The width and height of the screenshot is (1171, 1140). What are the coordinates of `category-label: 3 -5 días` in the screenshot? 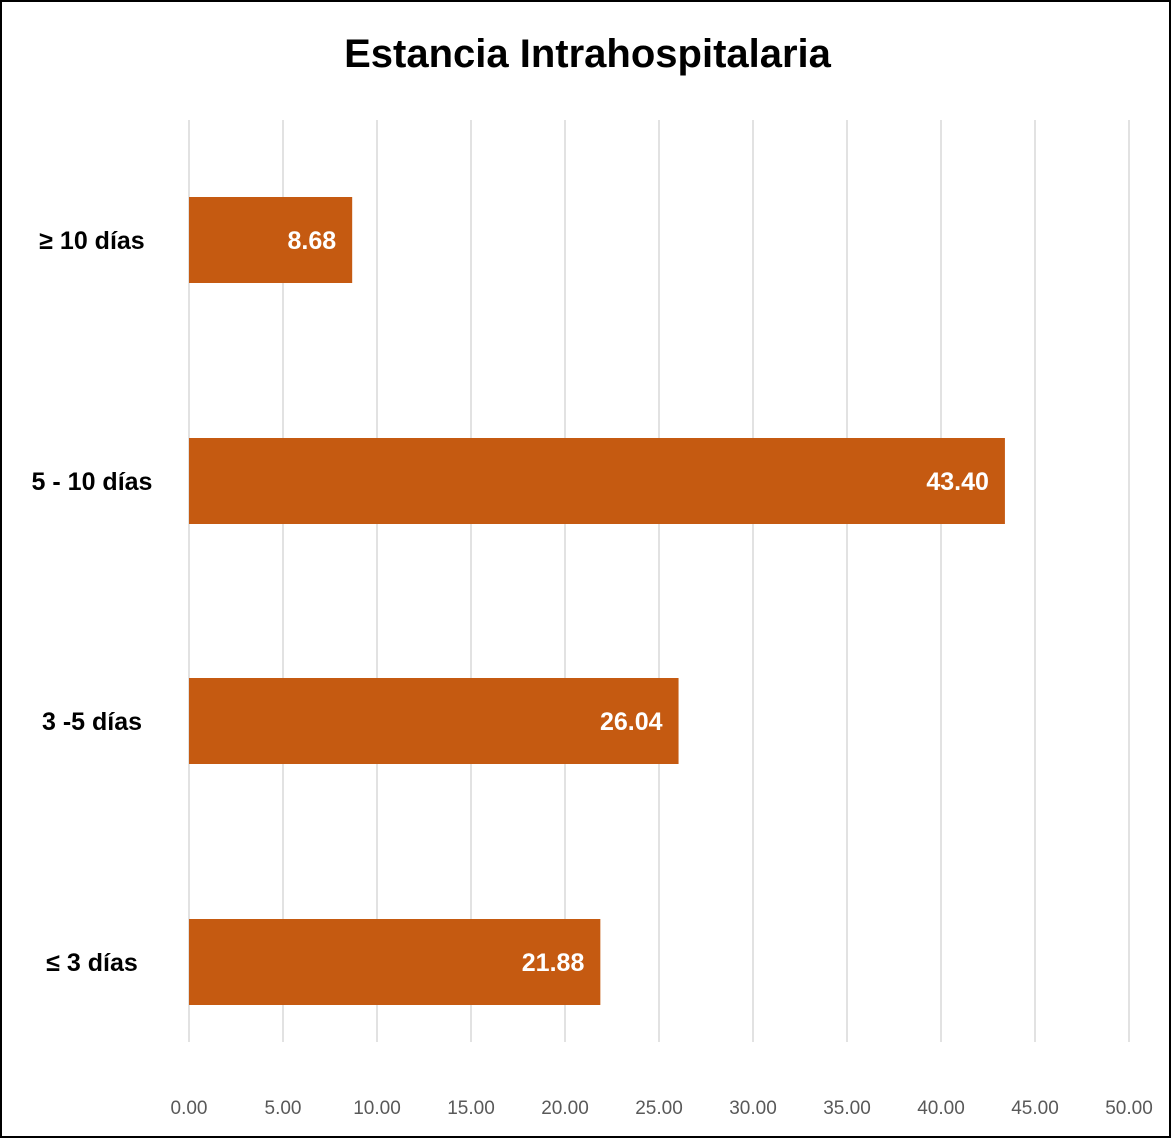 It's located at (92, 722).